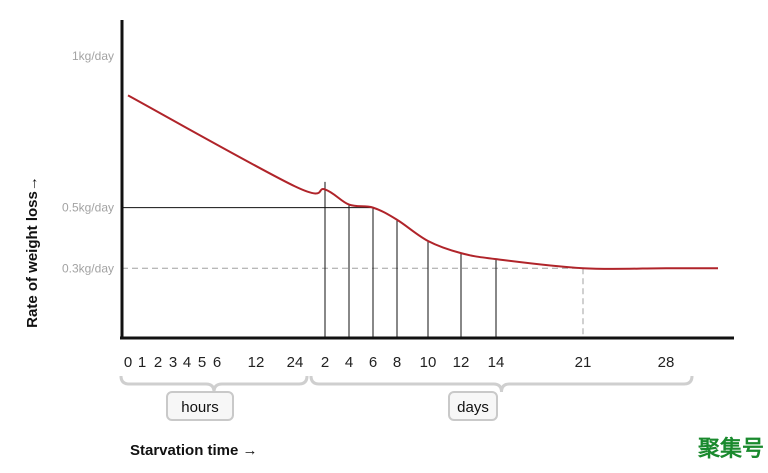 This screenshot has width=768, height=473. I want to click on x-tick-label: 3, so click(173, 362).